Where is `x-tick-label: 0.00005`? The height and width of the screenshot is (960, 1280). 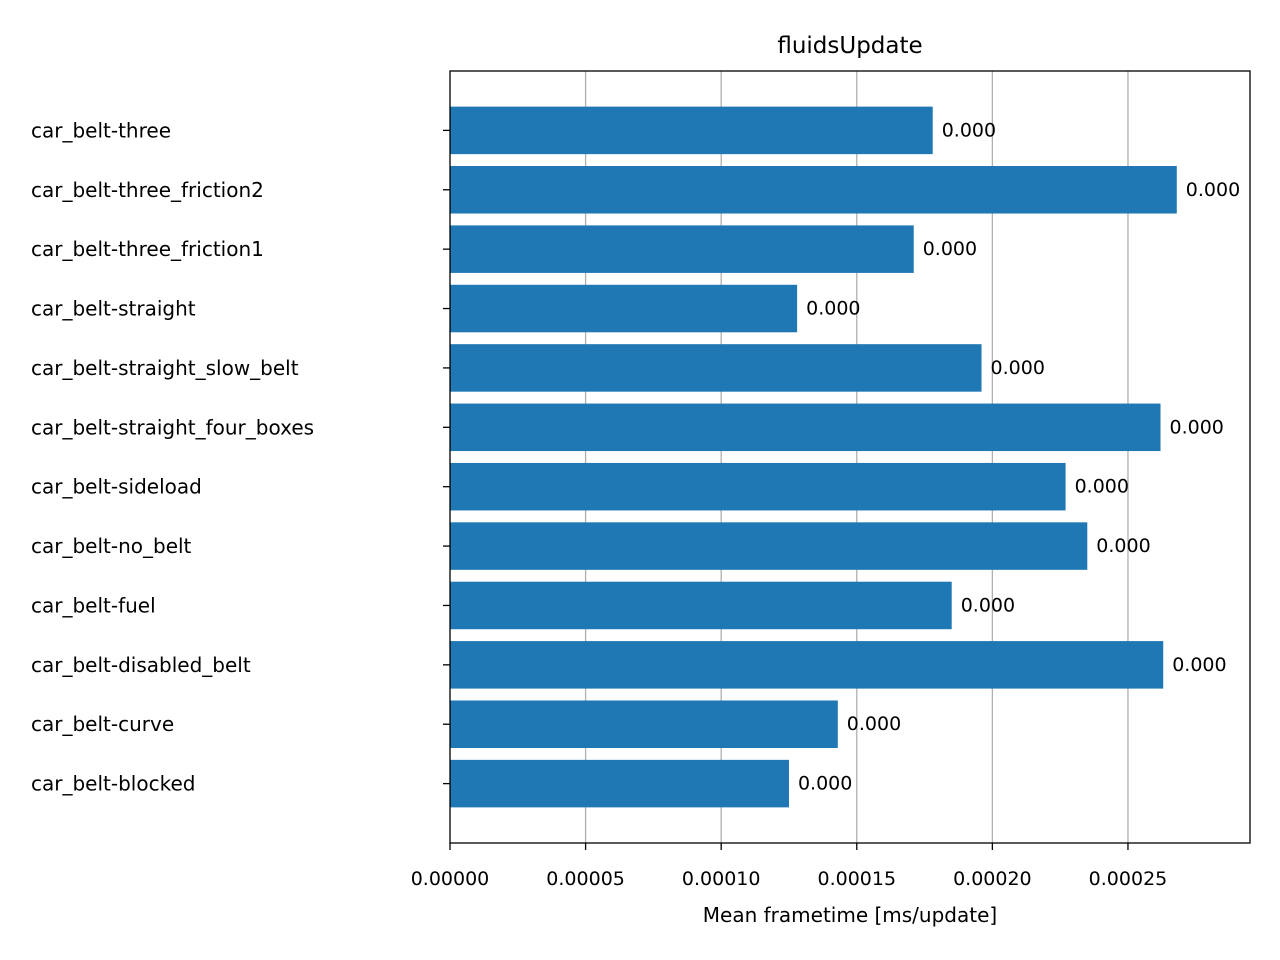 x-tick-label: 0.00005 is located at coordinates (585, 879).